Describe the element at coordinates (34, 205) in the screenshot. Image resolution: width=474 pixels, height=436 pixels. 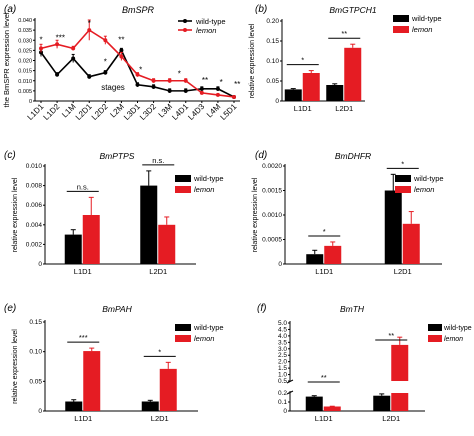
I see `y-tick-label: 0.006` at that location.